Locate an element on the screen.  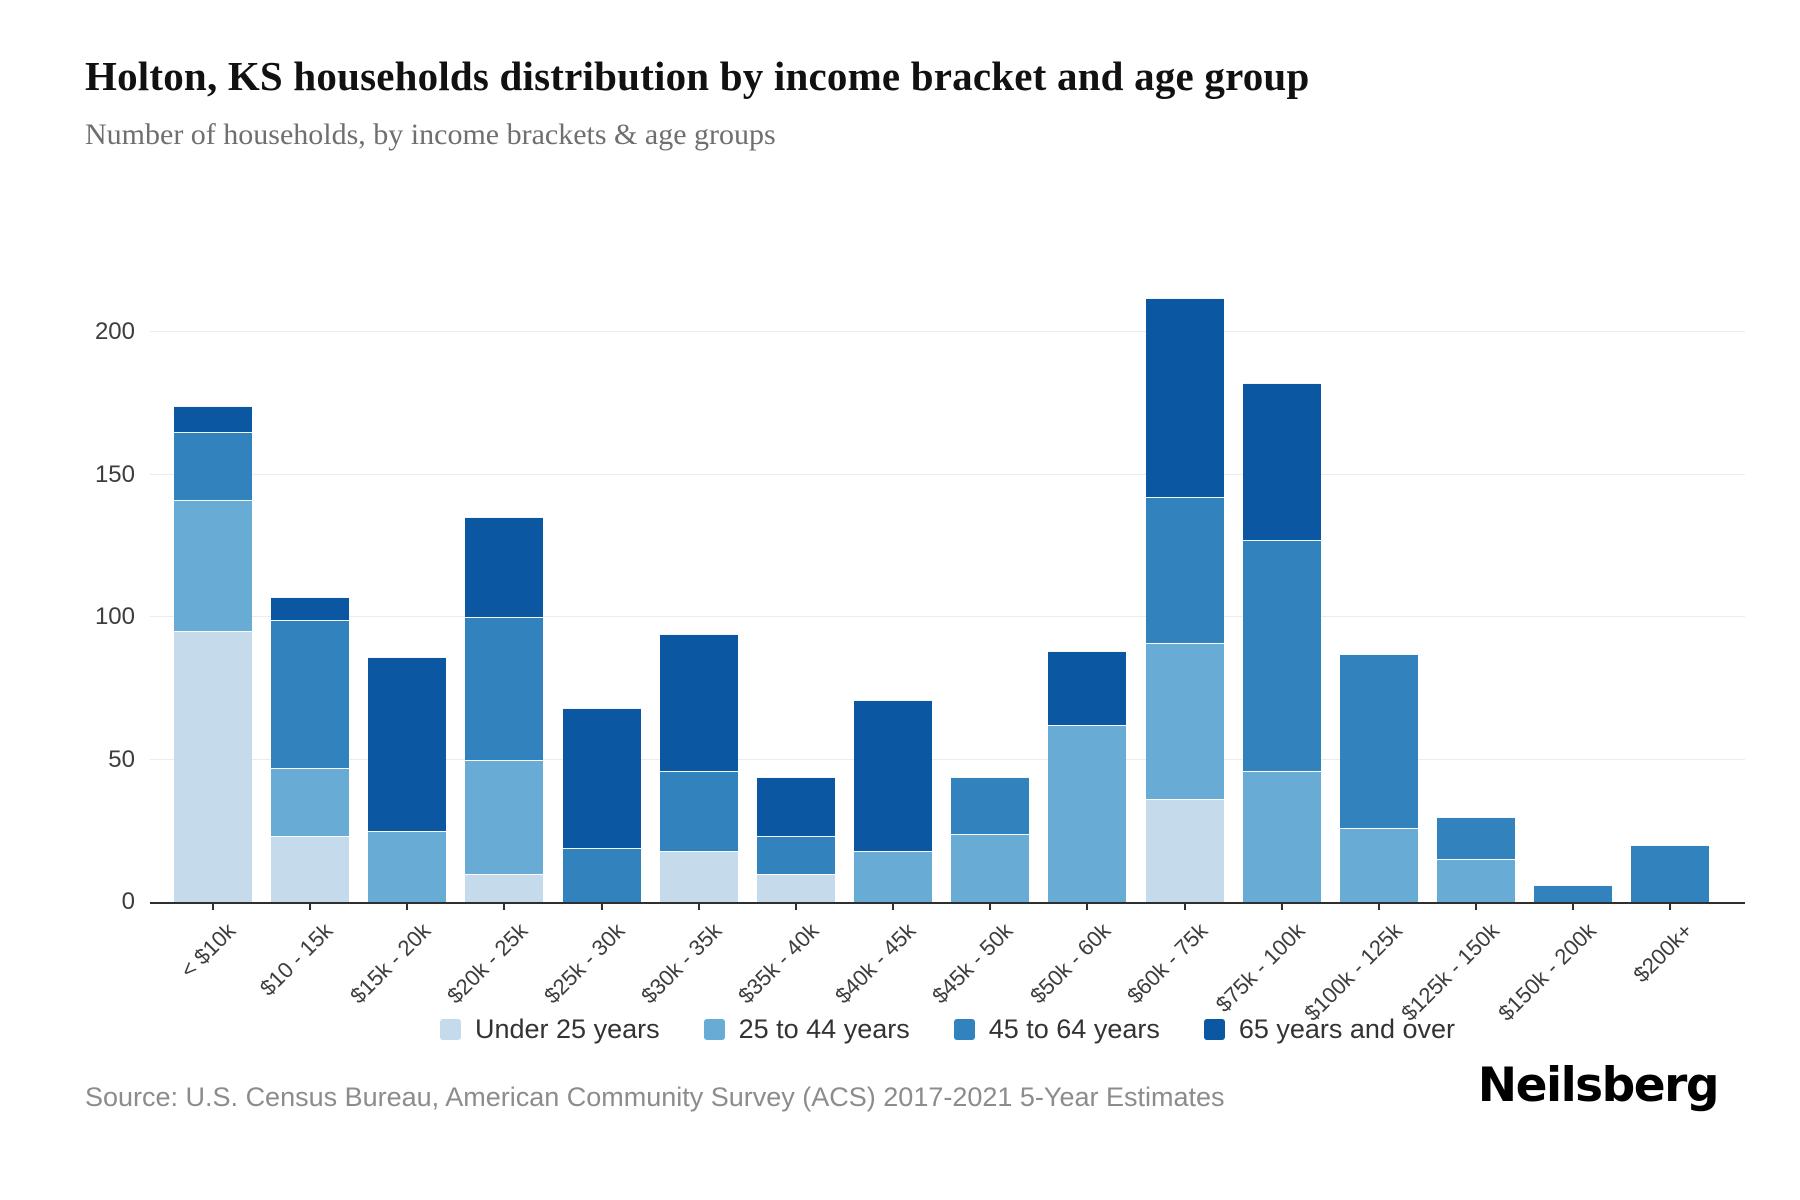
x-tick-label: $30k - 35k is located at coordinates (681, 963).